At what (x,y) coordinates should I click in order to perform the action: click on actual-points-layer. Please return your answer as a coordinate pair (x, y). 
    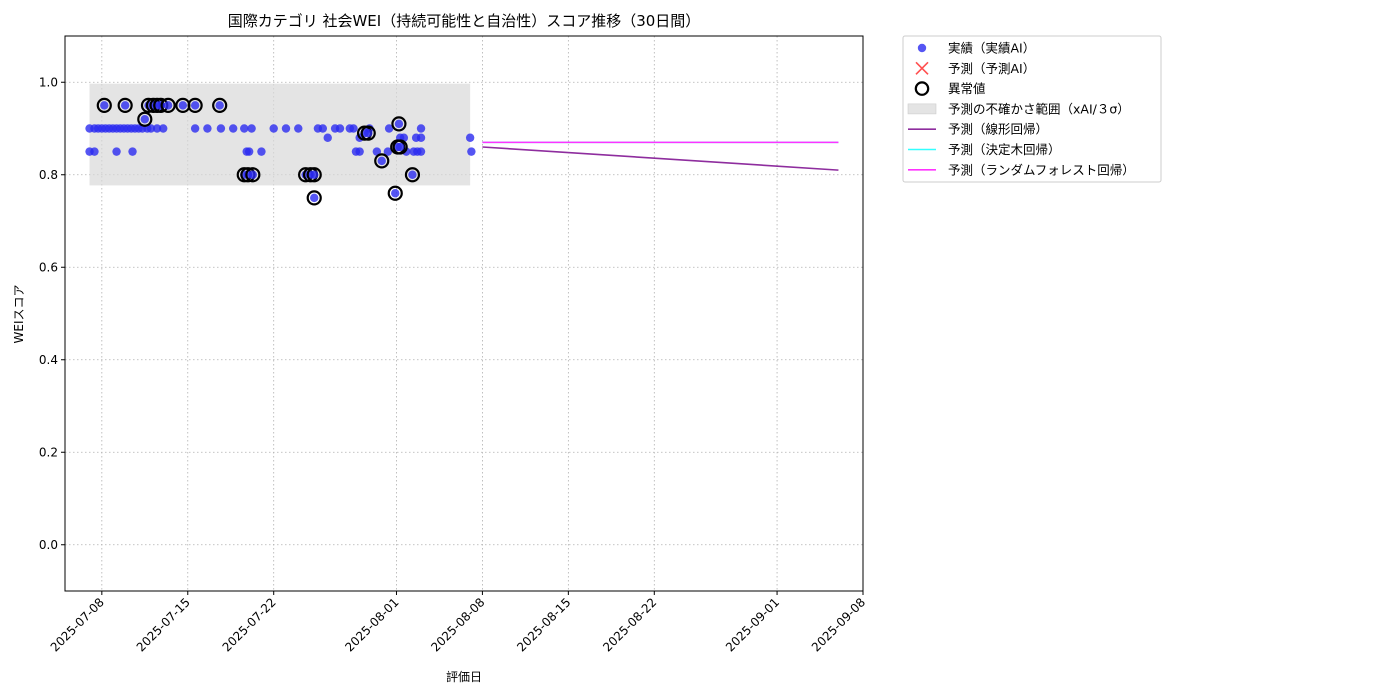
    Looking at the image, I should click on (280, 140).